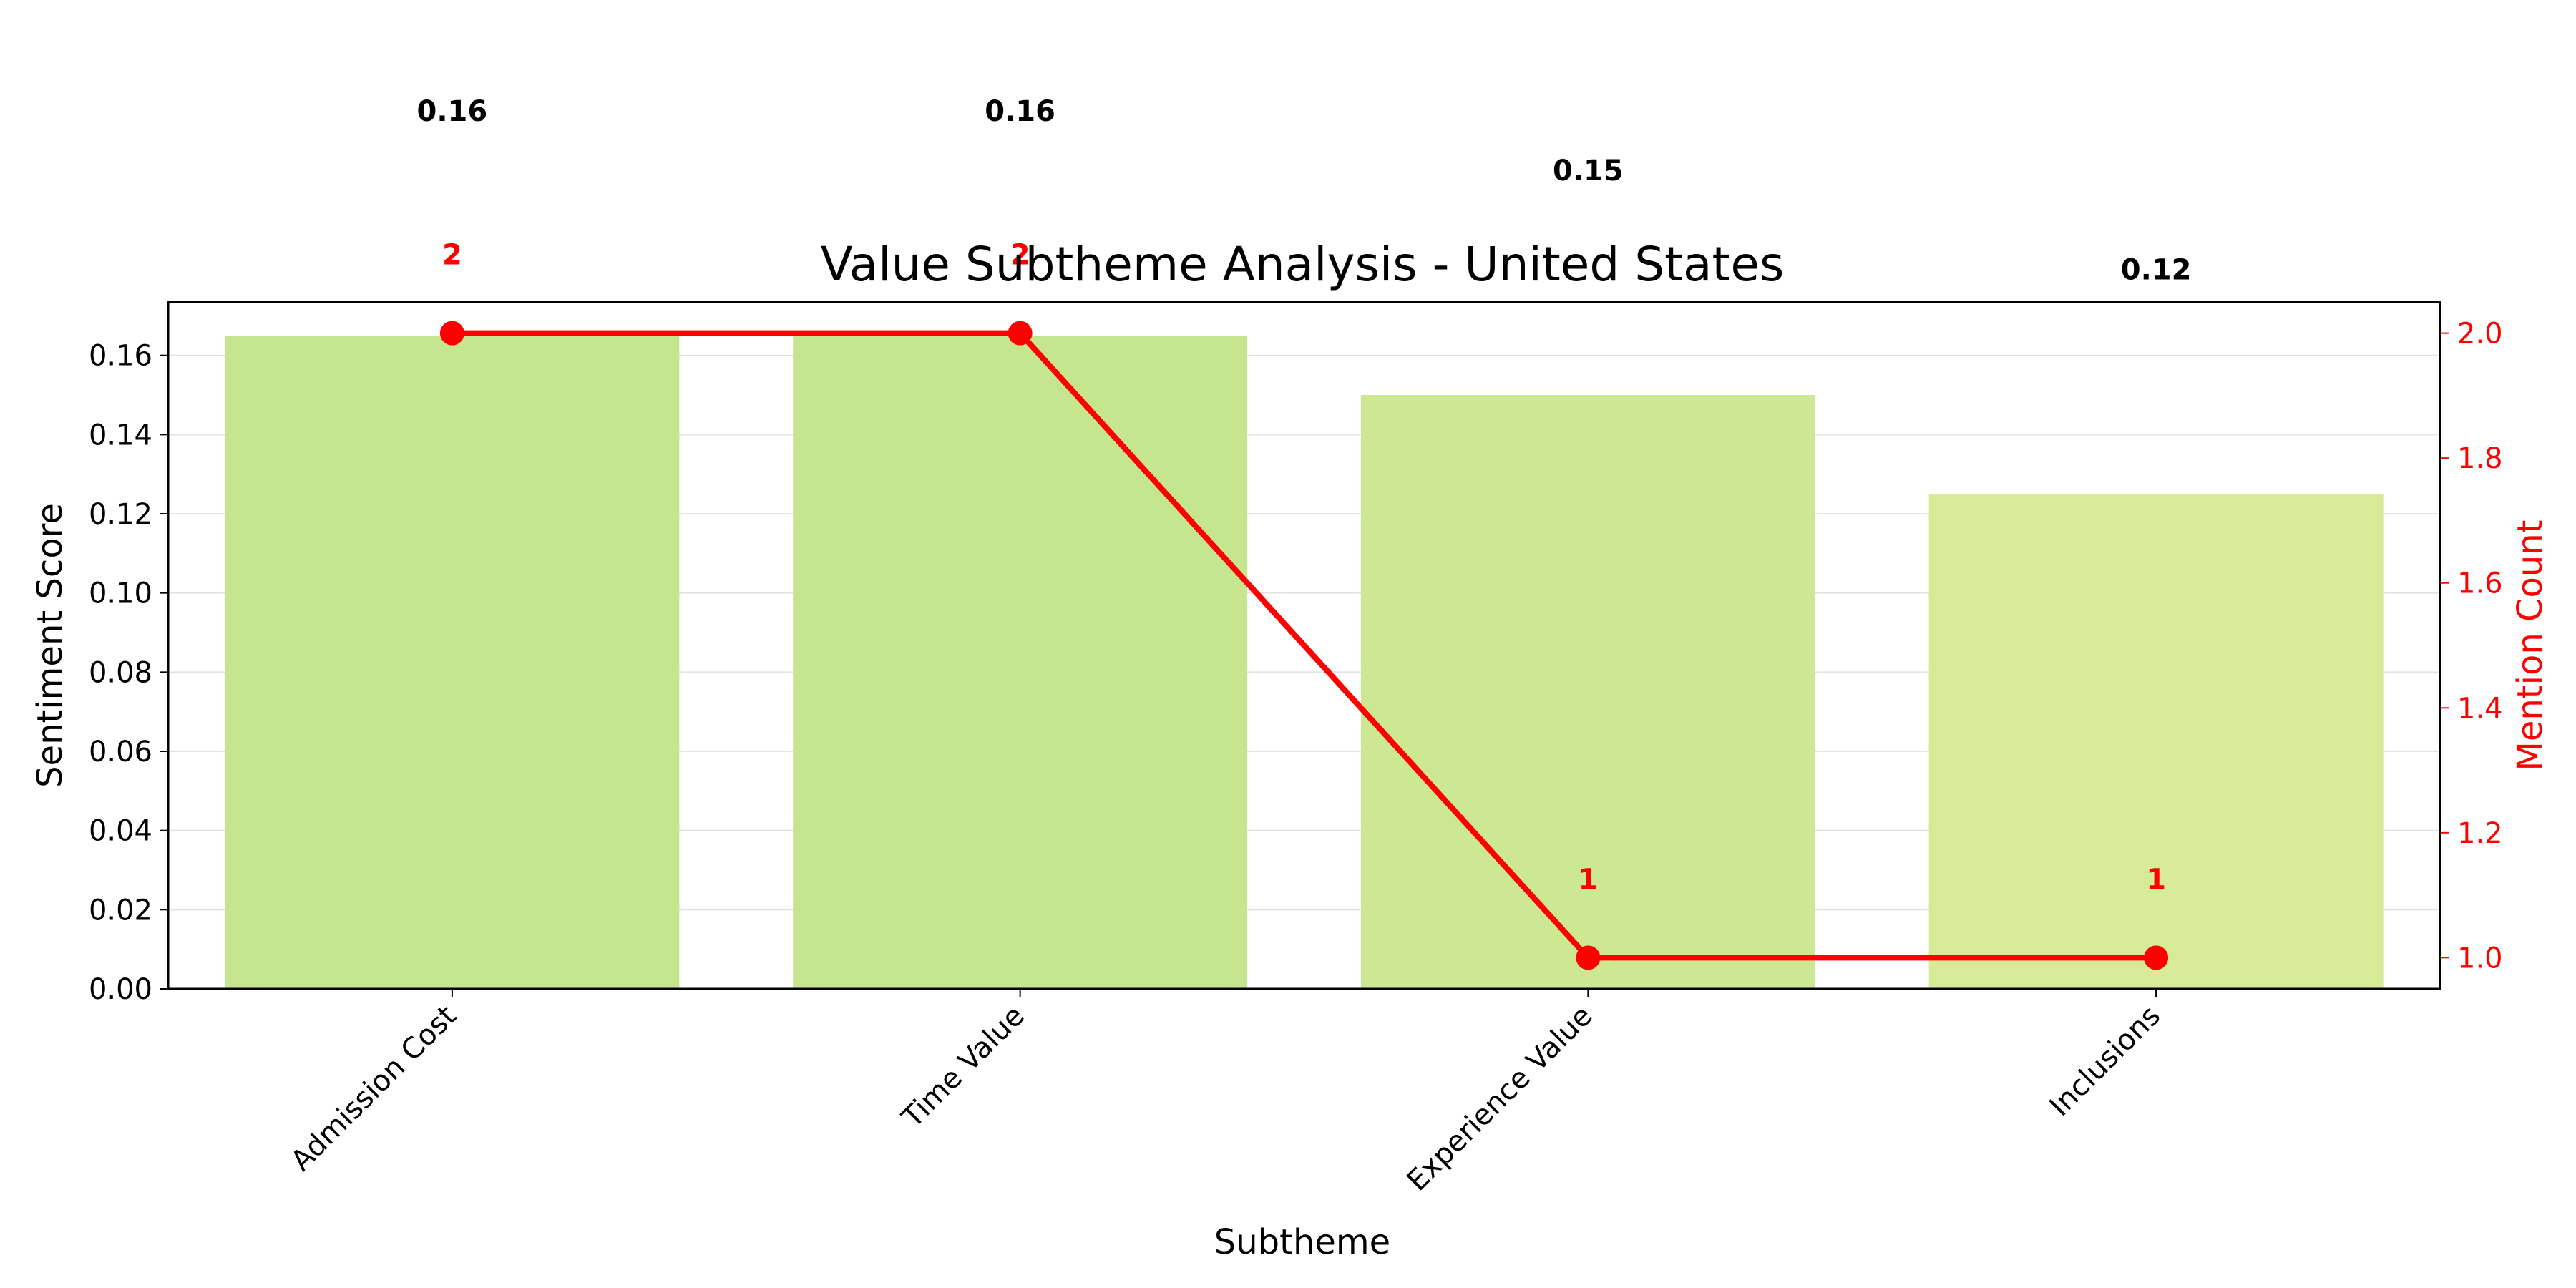 This screenshot has width=2576, height=1288. What do you see at coordinates (2480, 708) in the screenshot?
I see `y2-tick-label: 1.4` at bounding box center [2480, 708].